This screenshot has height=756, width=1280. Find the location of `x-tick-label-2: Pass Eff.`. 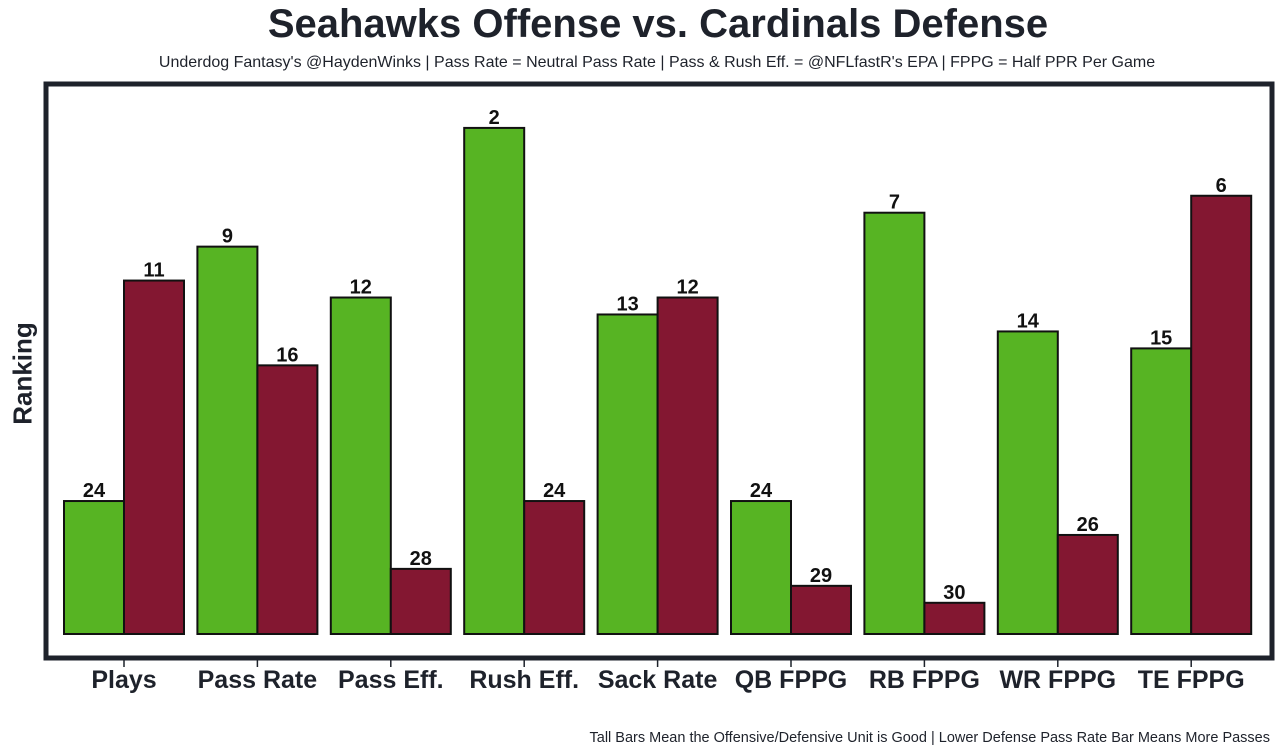

x-tick-label-2: Pass Eff. is located at coordinates (391, 680).